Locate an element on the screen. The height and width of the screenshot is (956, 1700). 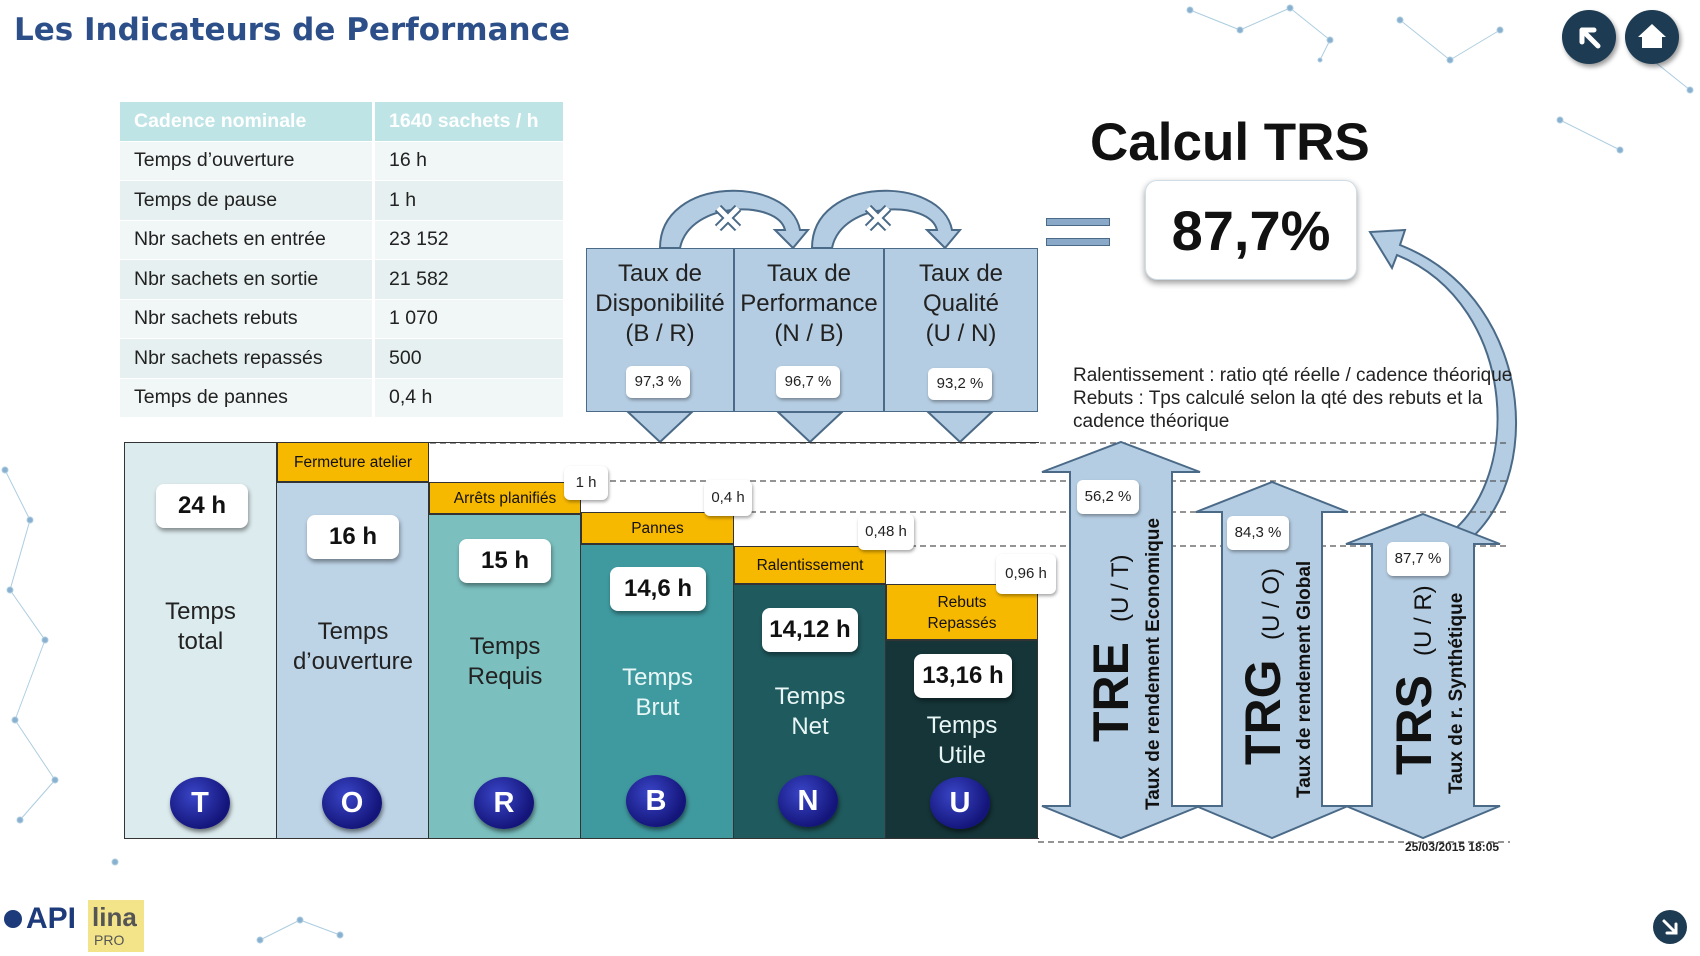
logo-text: API is located at coordinates (51, 918).